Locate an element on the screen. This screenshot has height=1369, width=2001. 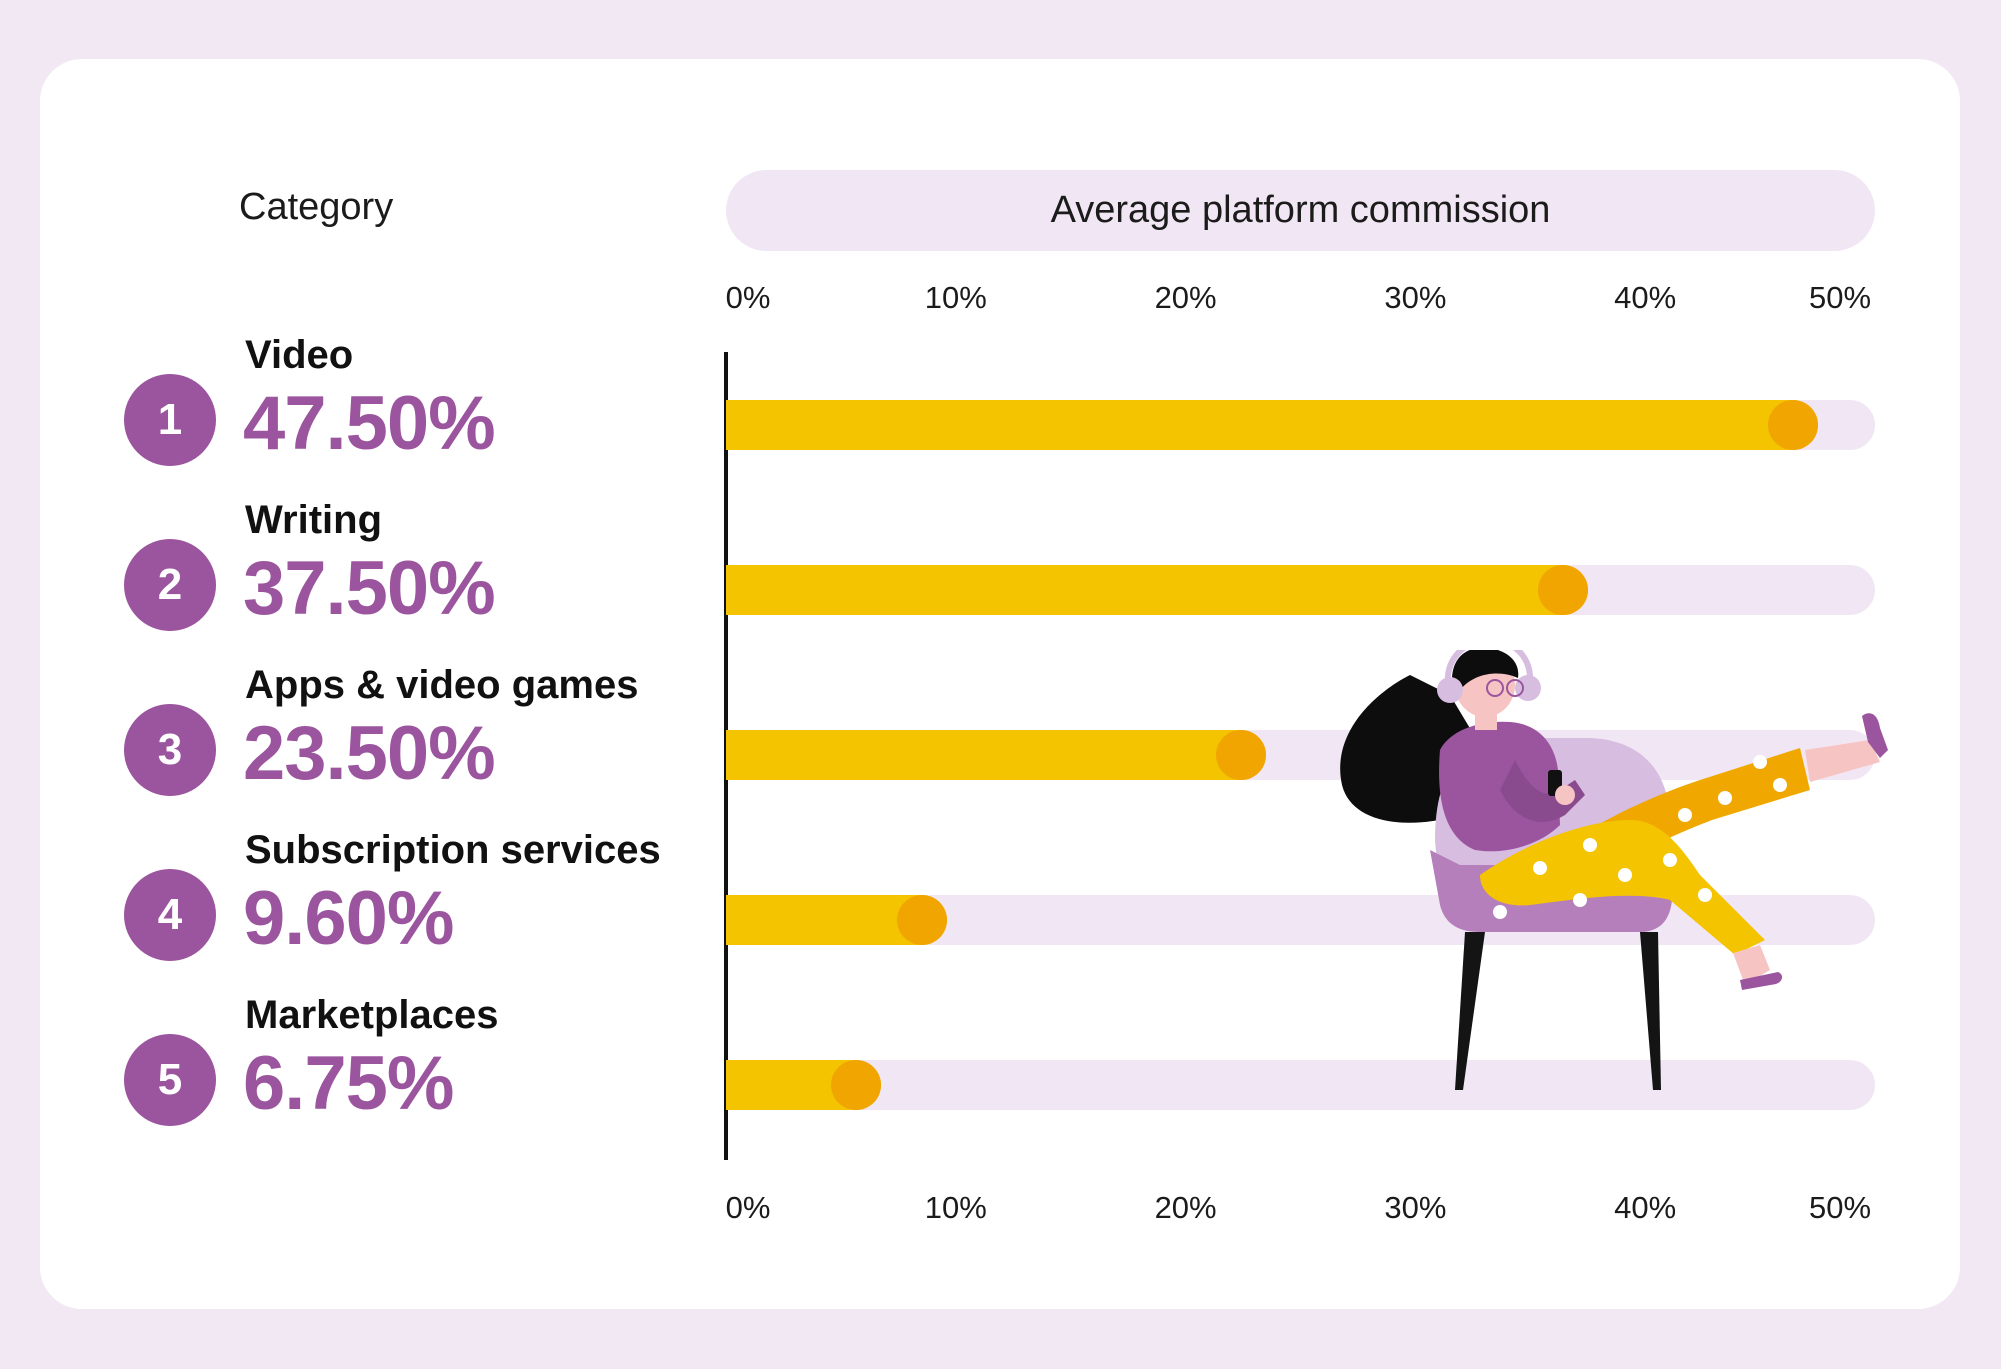
category-label: Writing is located at coordinates (314, 520).